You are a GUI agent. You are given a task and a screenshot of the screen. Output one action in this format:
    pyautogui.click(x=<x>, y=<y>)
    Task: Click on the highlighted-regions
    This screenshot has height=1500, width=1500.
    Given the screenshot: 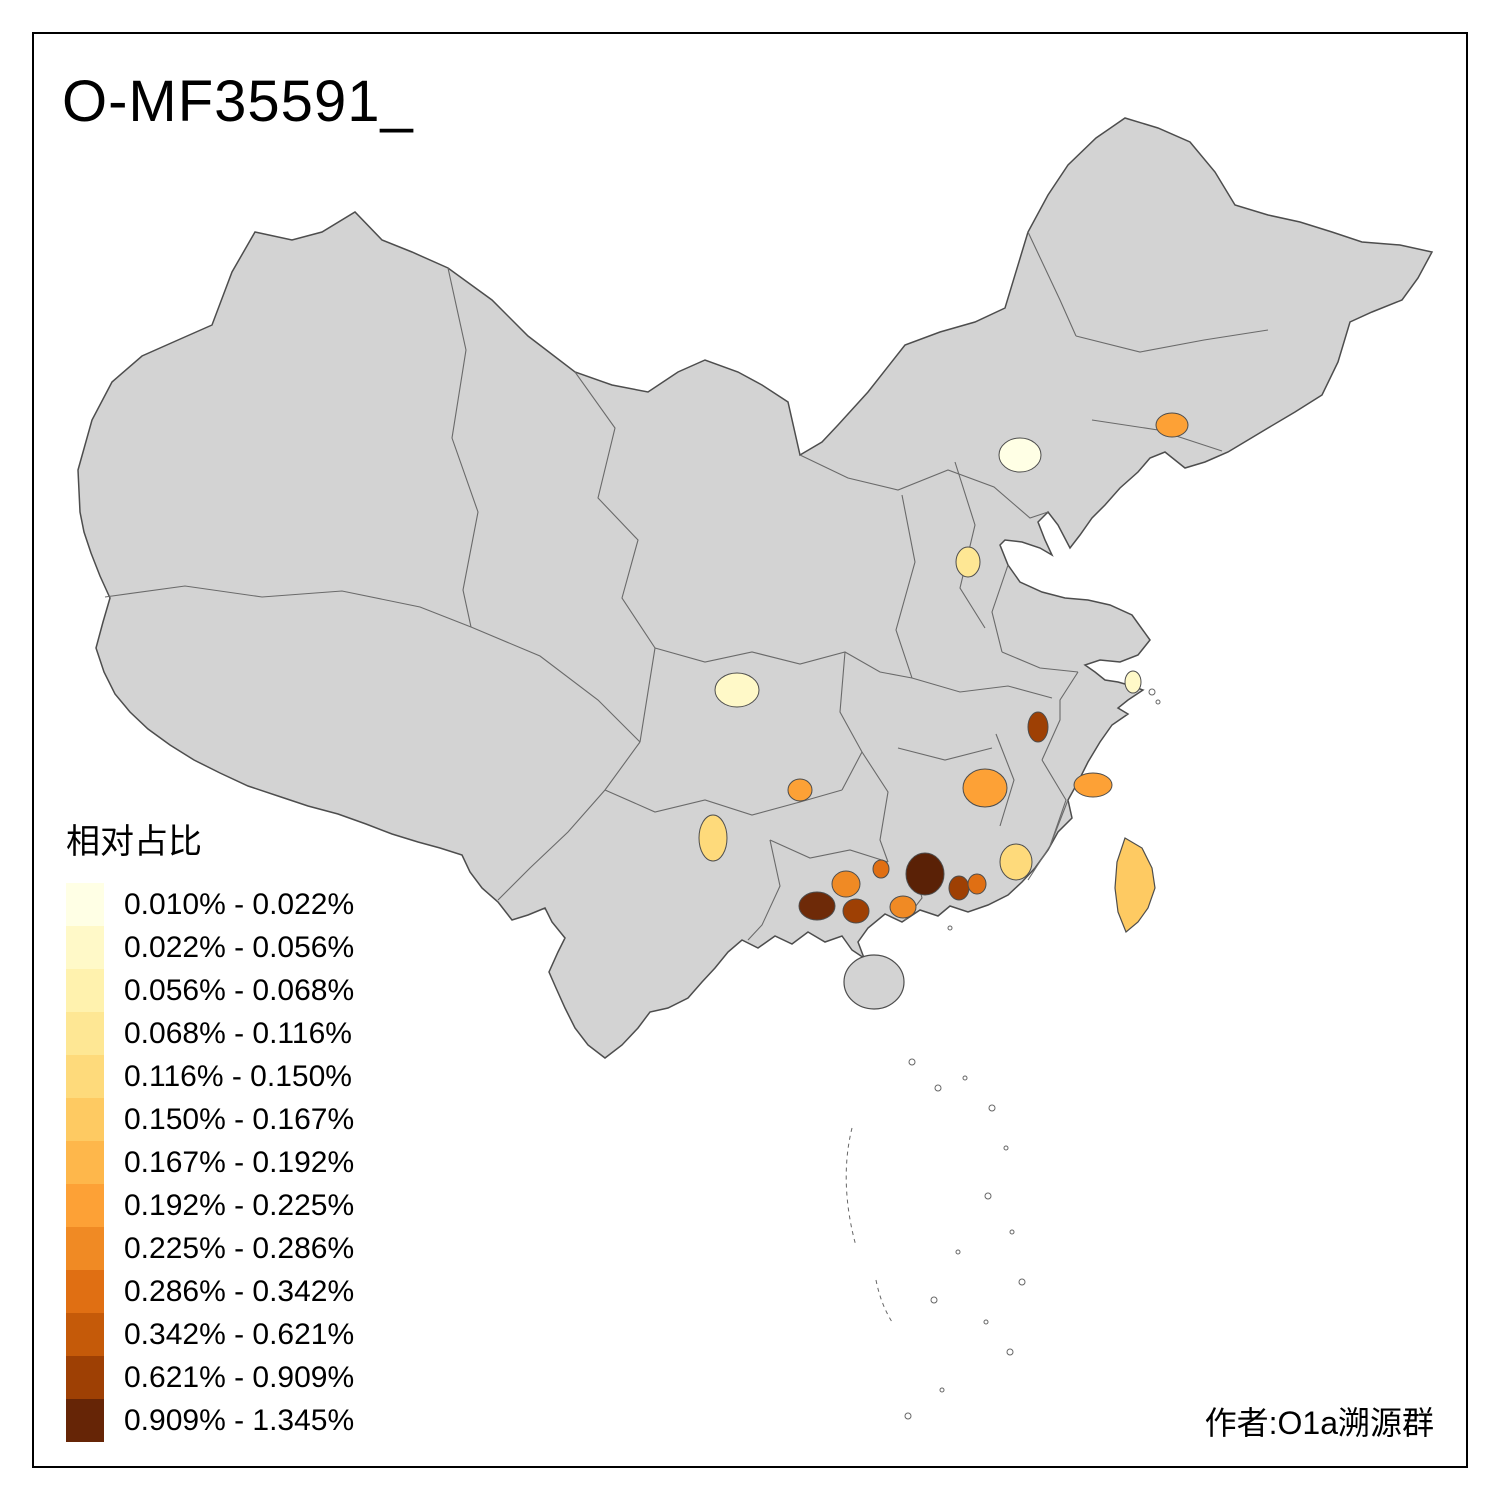 What is the action you would take?
    pyautogui.click(x=943, y=668)
    